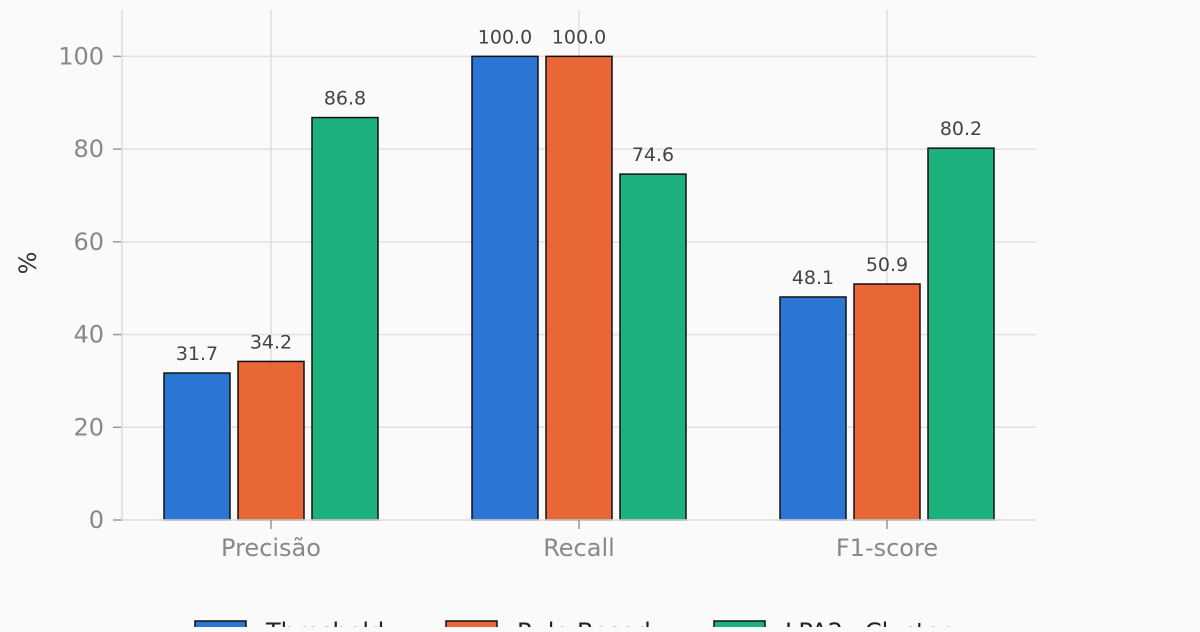  I want to click on data-label: 31.7, so click(197, 354).